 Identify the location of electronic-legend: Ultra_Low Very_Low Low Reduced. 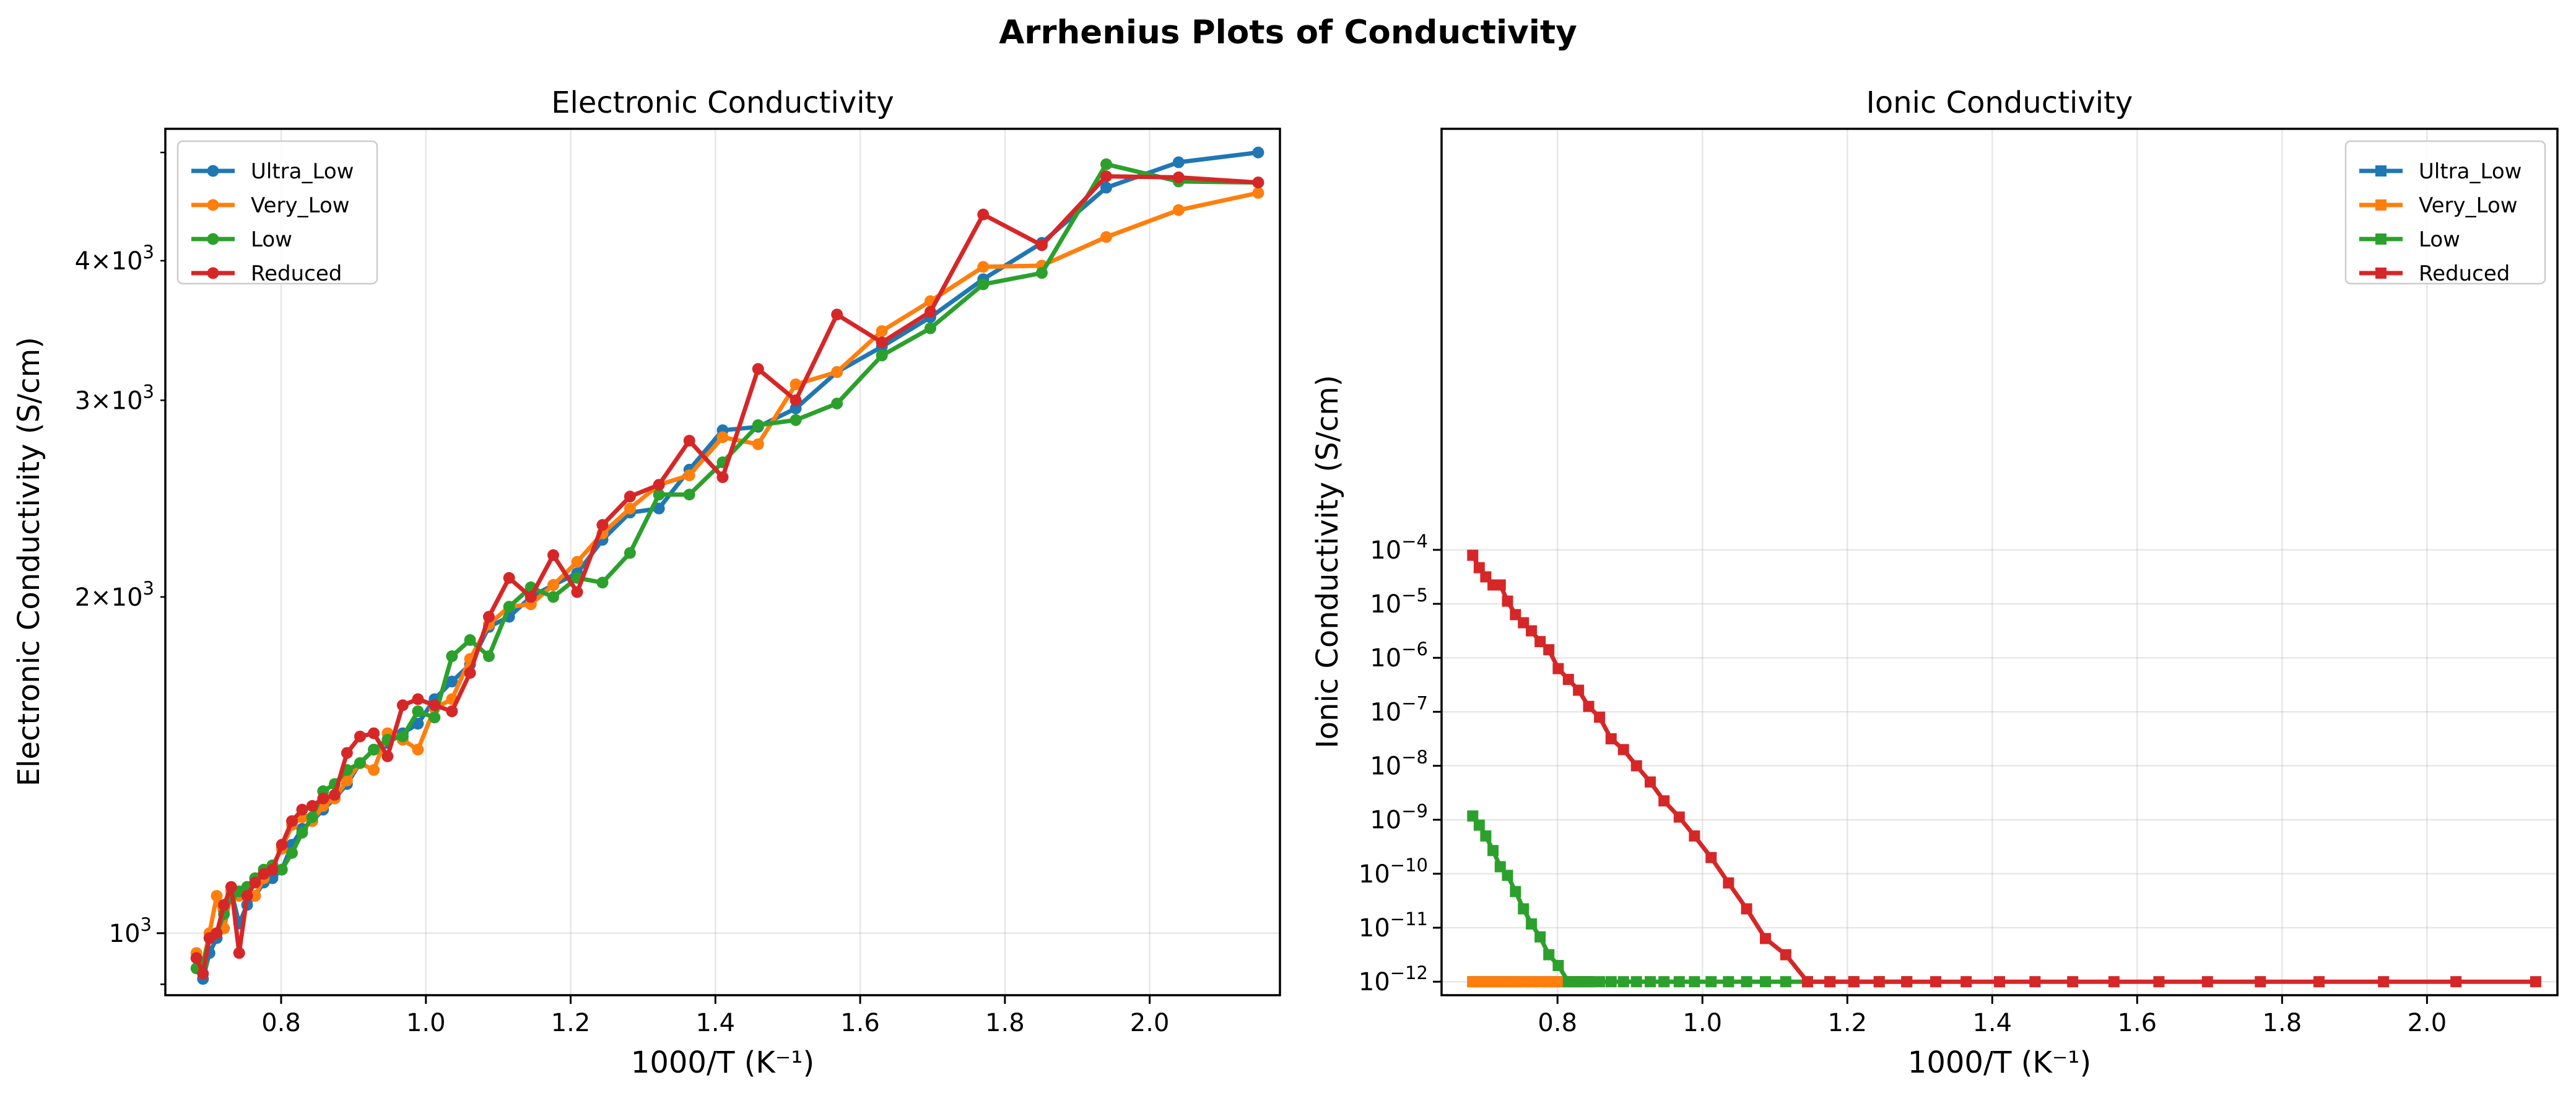
(277, 213).